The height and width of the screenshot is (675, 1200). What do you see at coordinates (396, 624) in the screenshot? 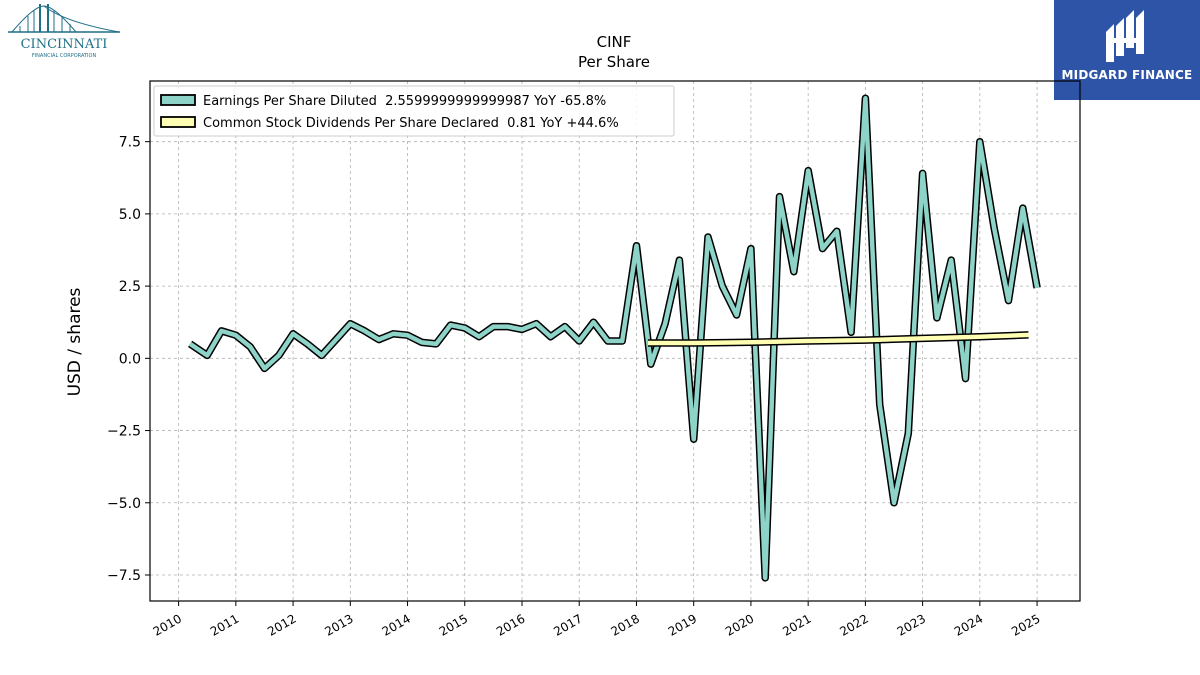
I see `x-tick-label: 2014` at bounding box center [396, 624].